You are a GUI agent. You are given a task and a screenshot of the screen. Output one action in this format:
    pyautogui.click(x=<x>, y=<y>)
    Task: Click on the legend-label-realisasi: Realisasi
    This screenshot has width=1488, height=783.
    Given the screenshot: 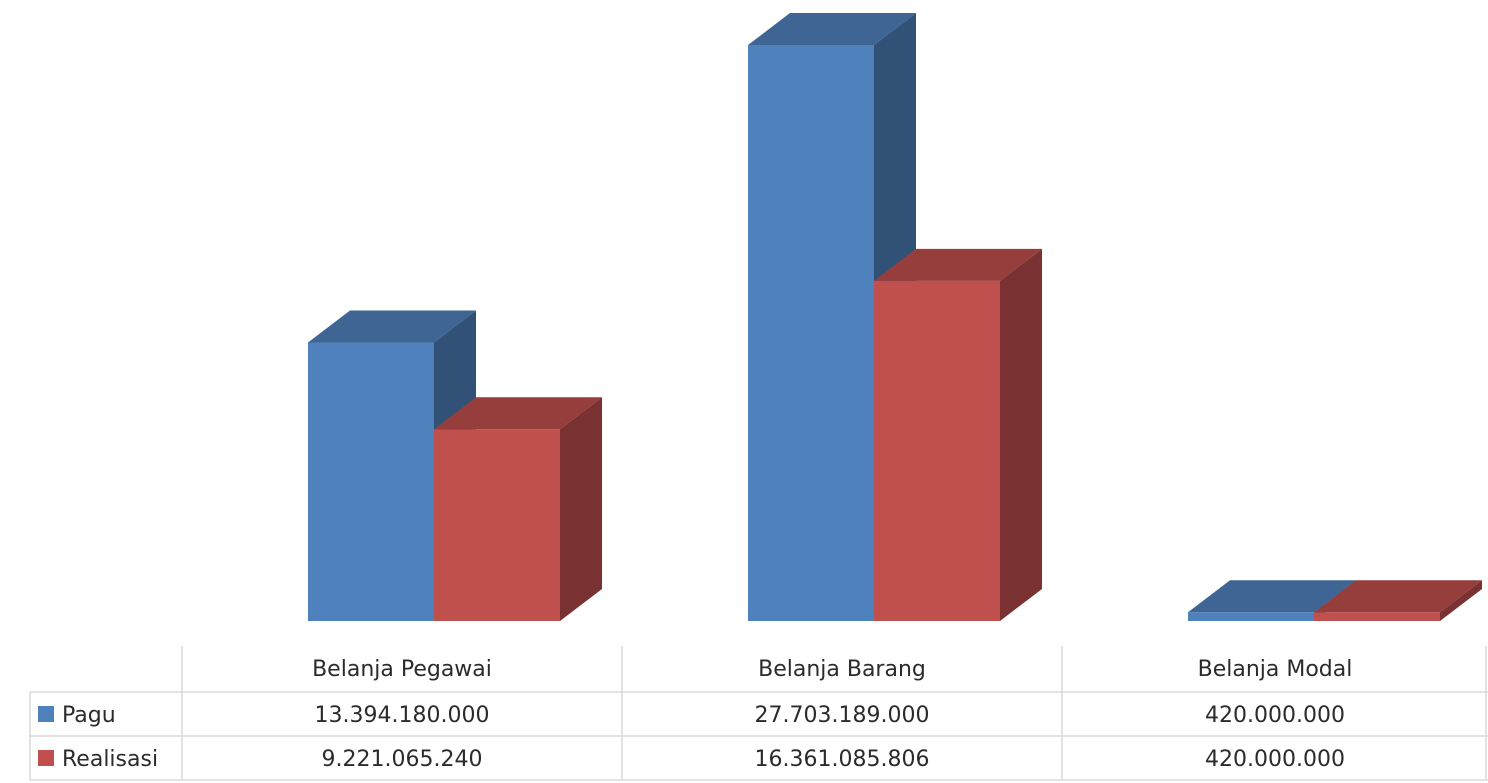 What is the action you would take?
    pyautogui.click(x=110, y=759)
    